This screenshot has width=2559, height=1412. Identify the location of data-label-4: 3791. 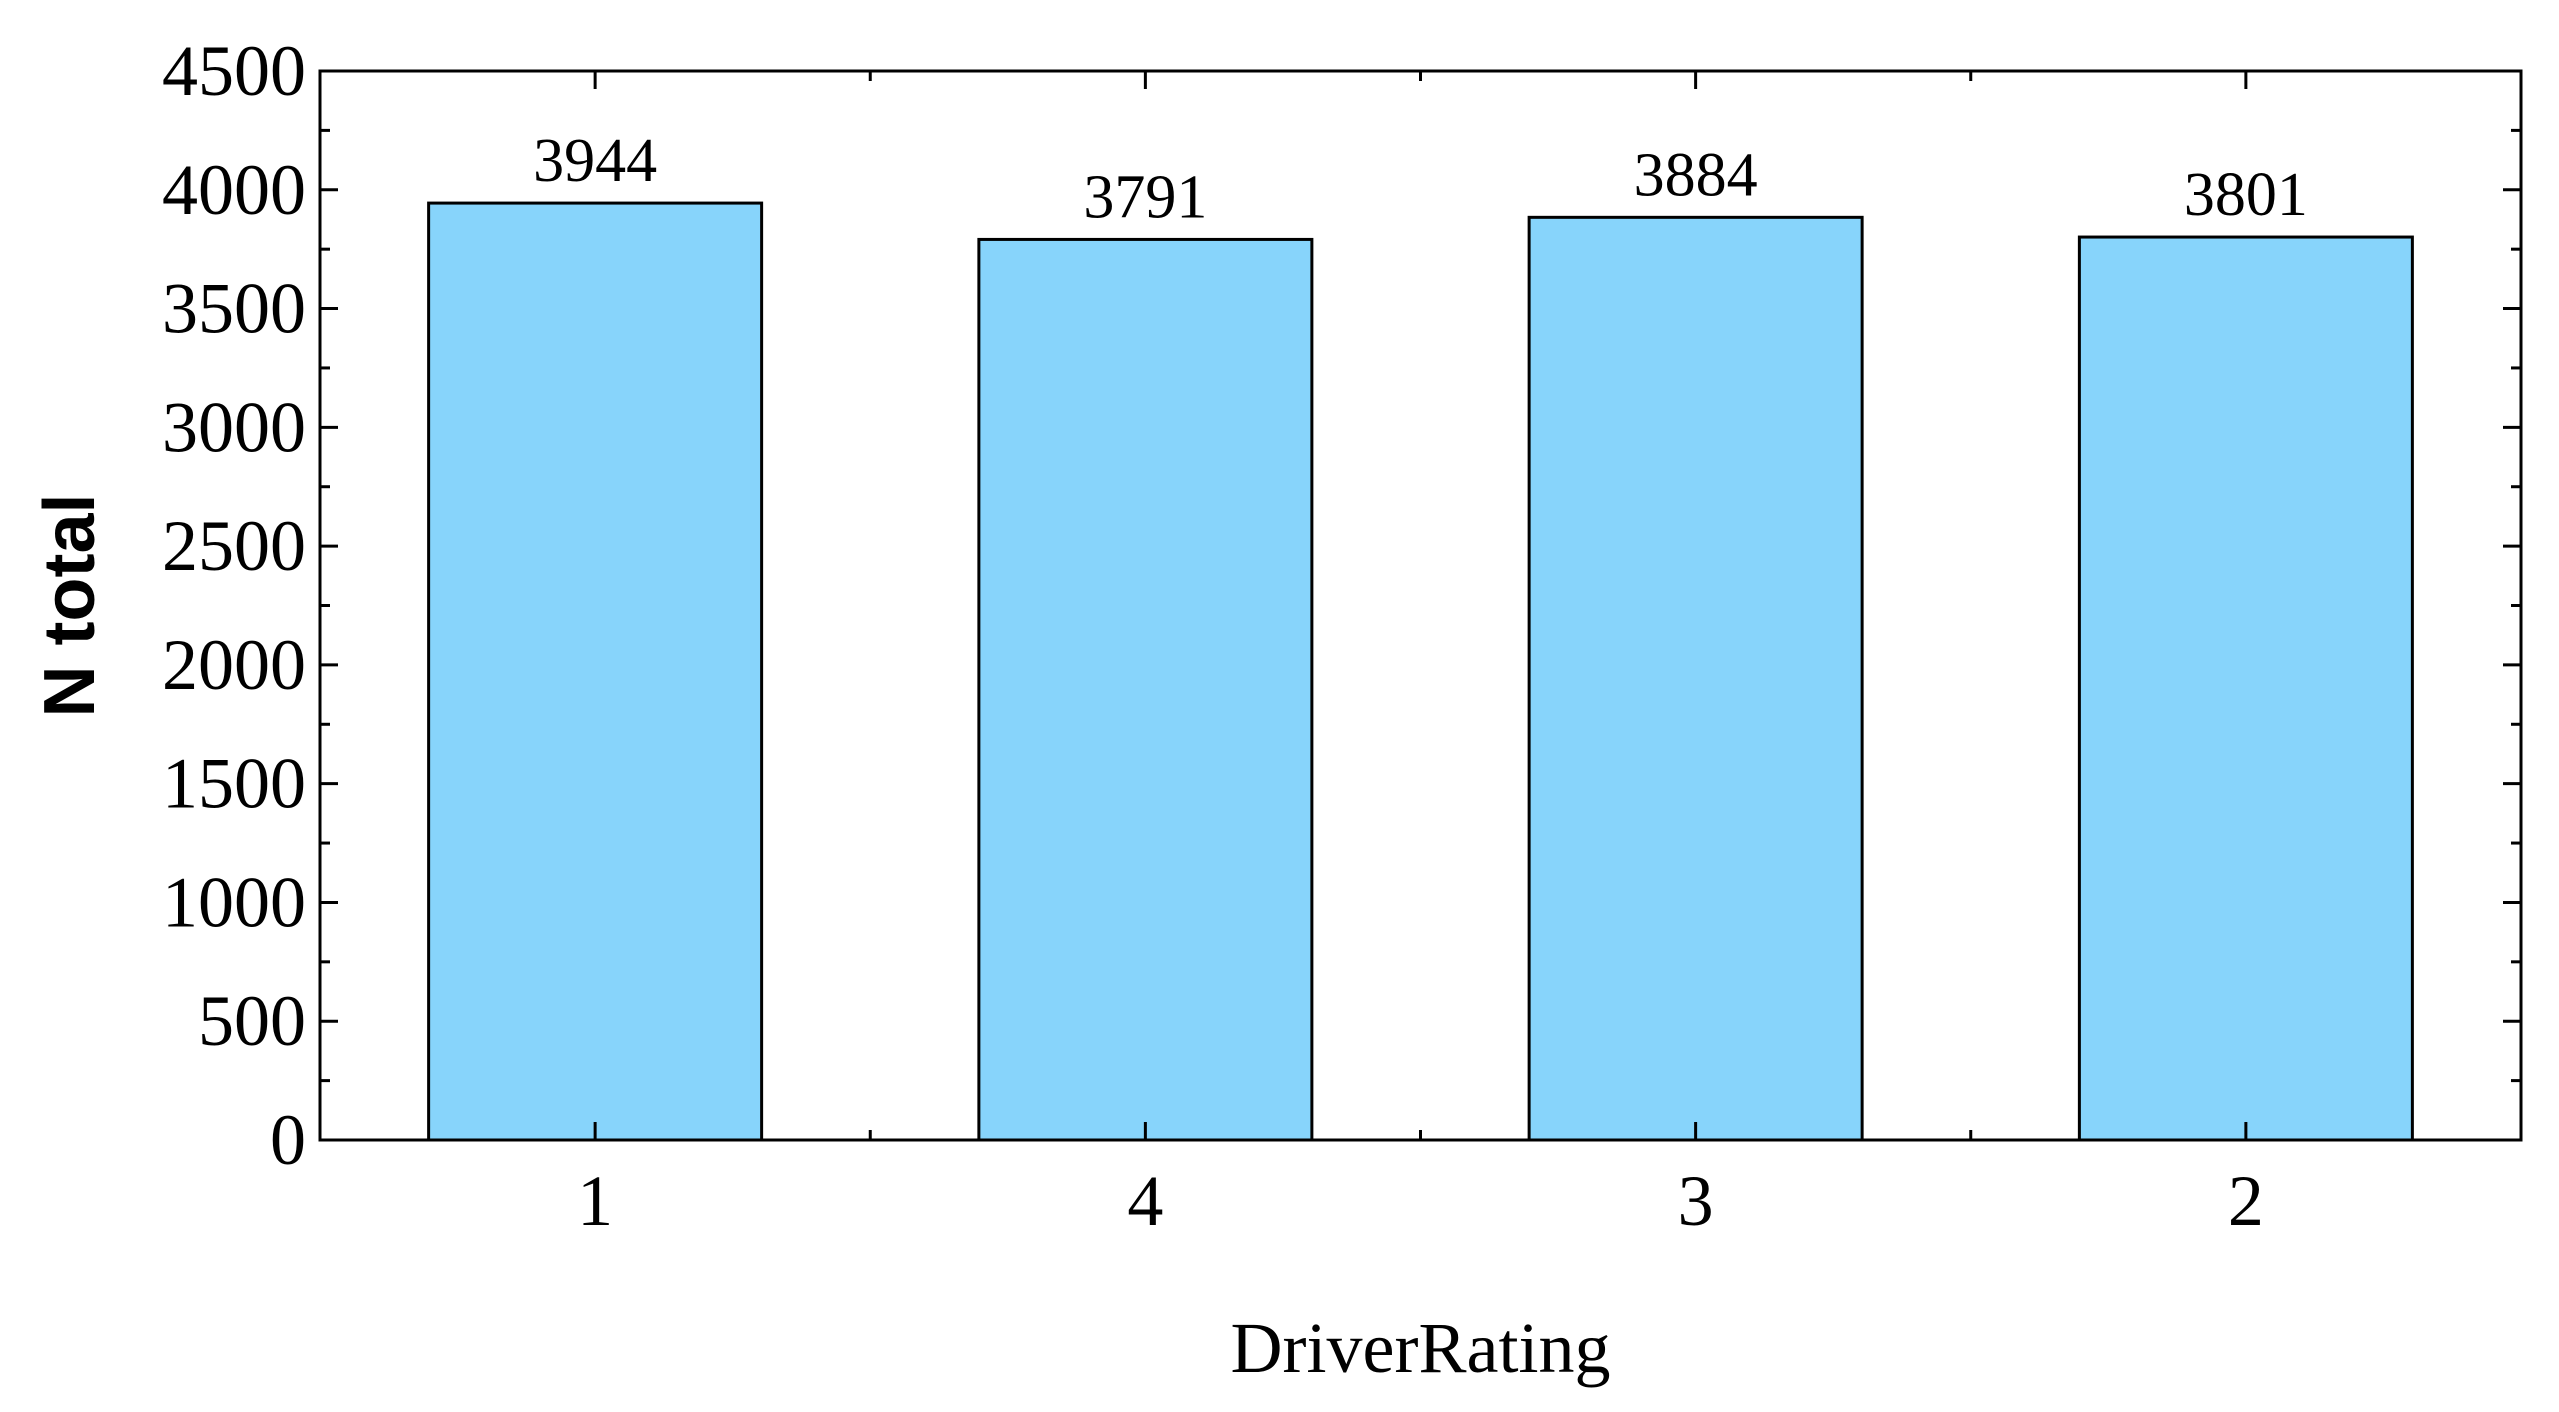
(1145, 197).